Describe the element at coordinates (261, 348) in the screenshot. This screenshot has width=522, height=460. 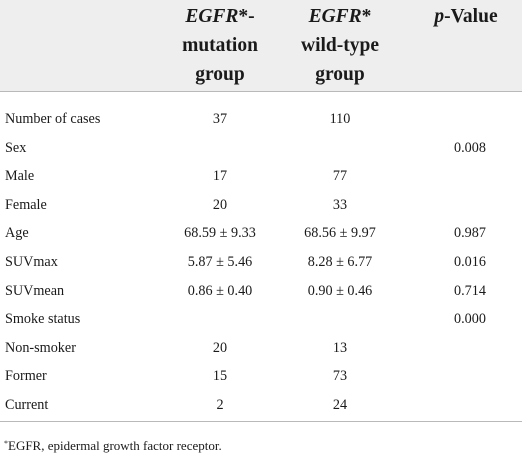
I see `table-row: Non-smoker 20 13` at that location.